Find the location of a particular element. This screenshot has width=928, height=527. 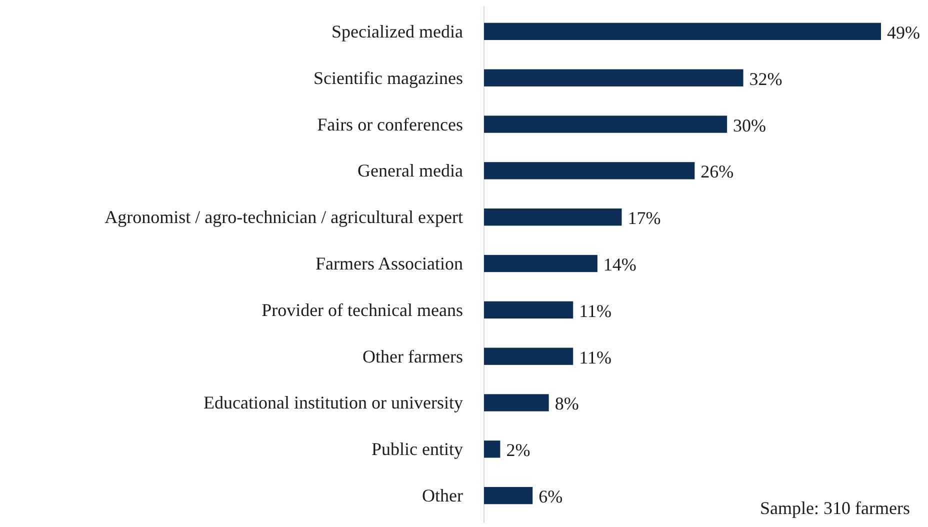

y-tick-label: Specialized media is located at coordinates (397, 31).